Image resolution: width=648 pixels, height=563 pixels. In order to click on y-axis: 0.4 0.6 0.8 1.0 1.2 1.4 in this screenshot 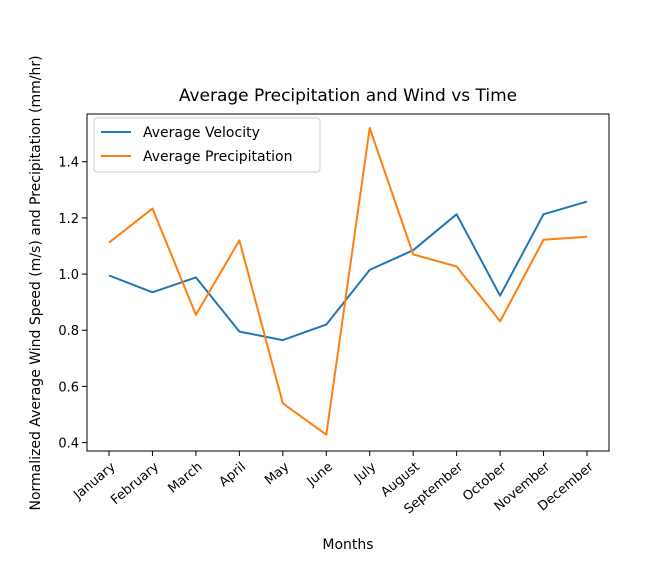, I will do `click(72, 304)`.